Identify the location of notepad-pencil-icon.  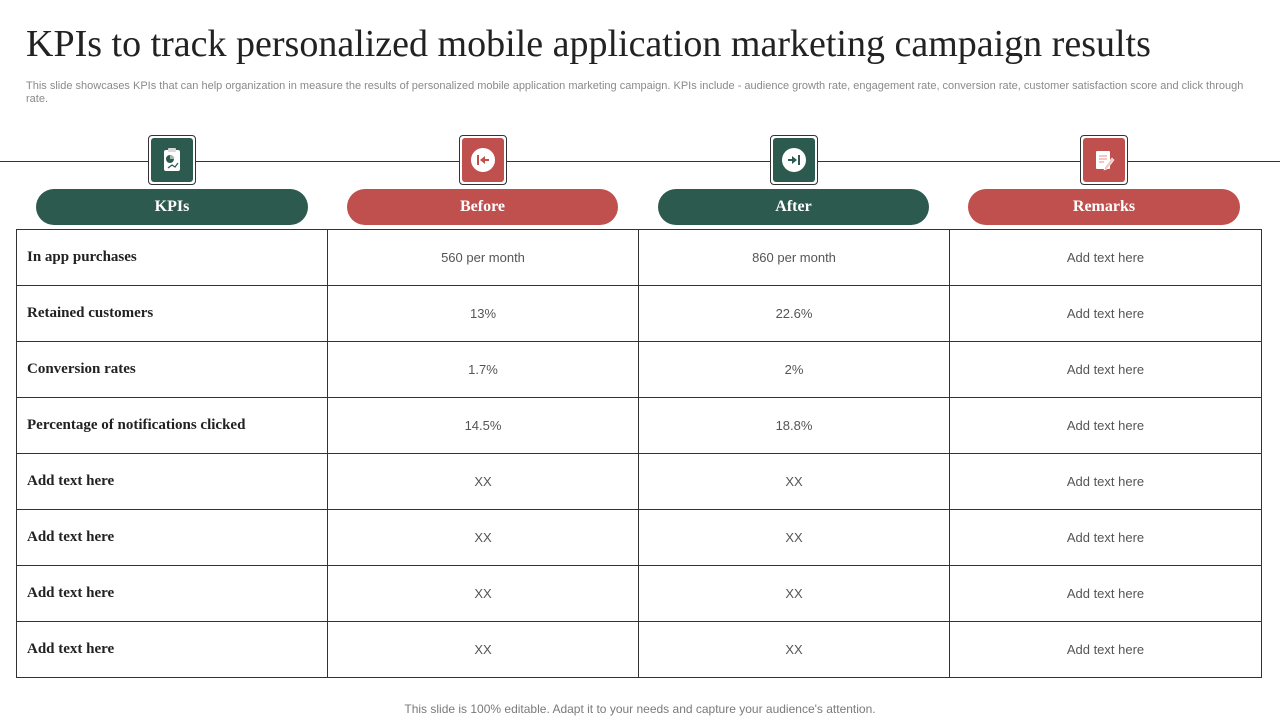
(1105, 161).